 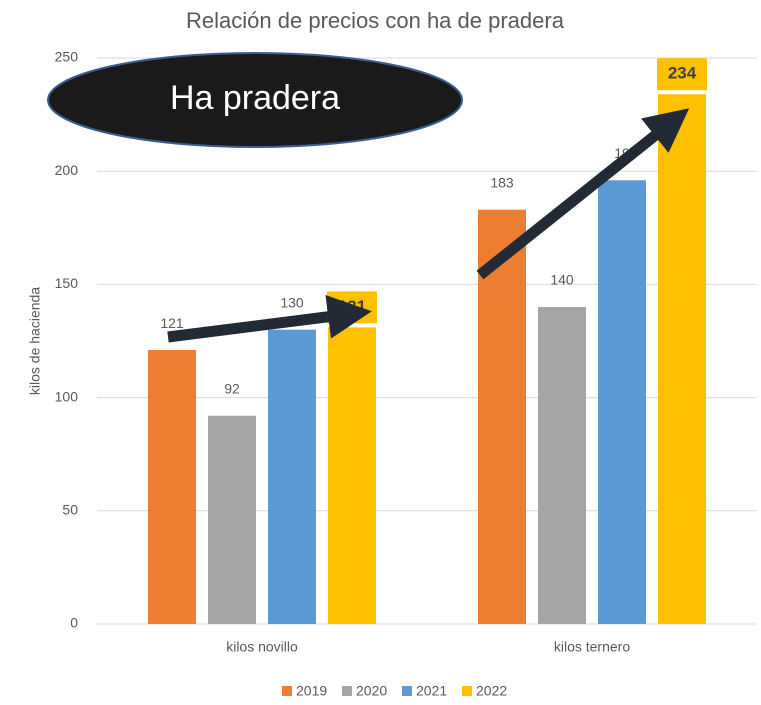 I want to click on annotation-ellipse, so click(x=255, y=100).